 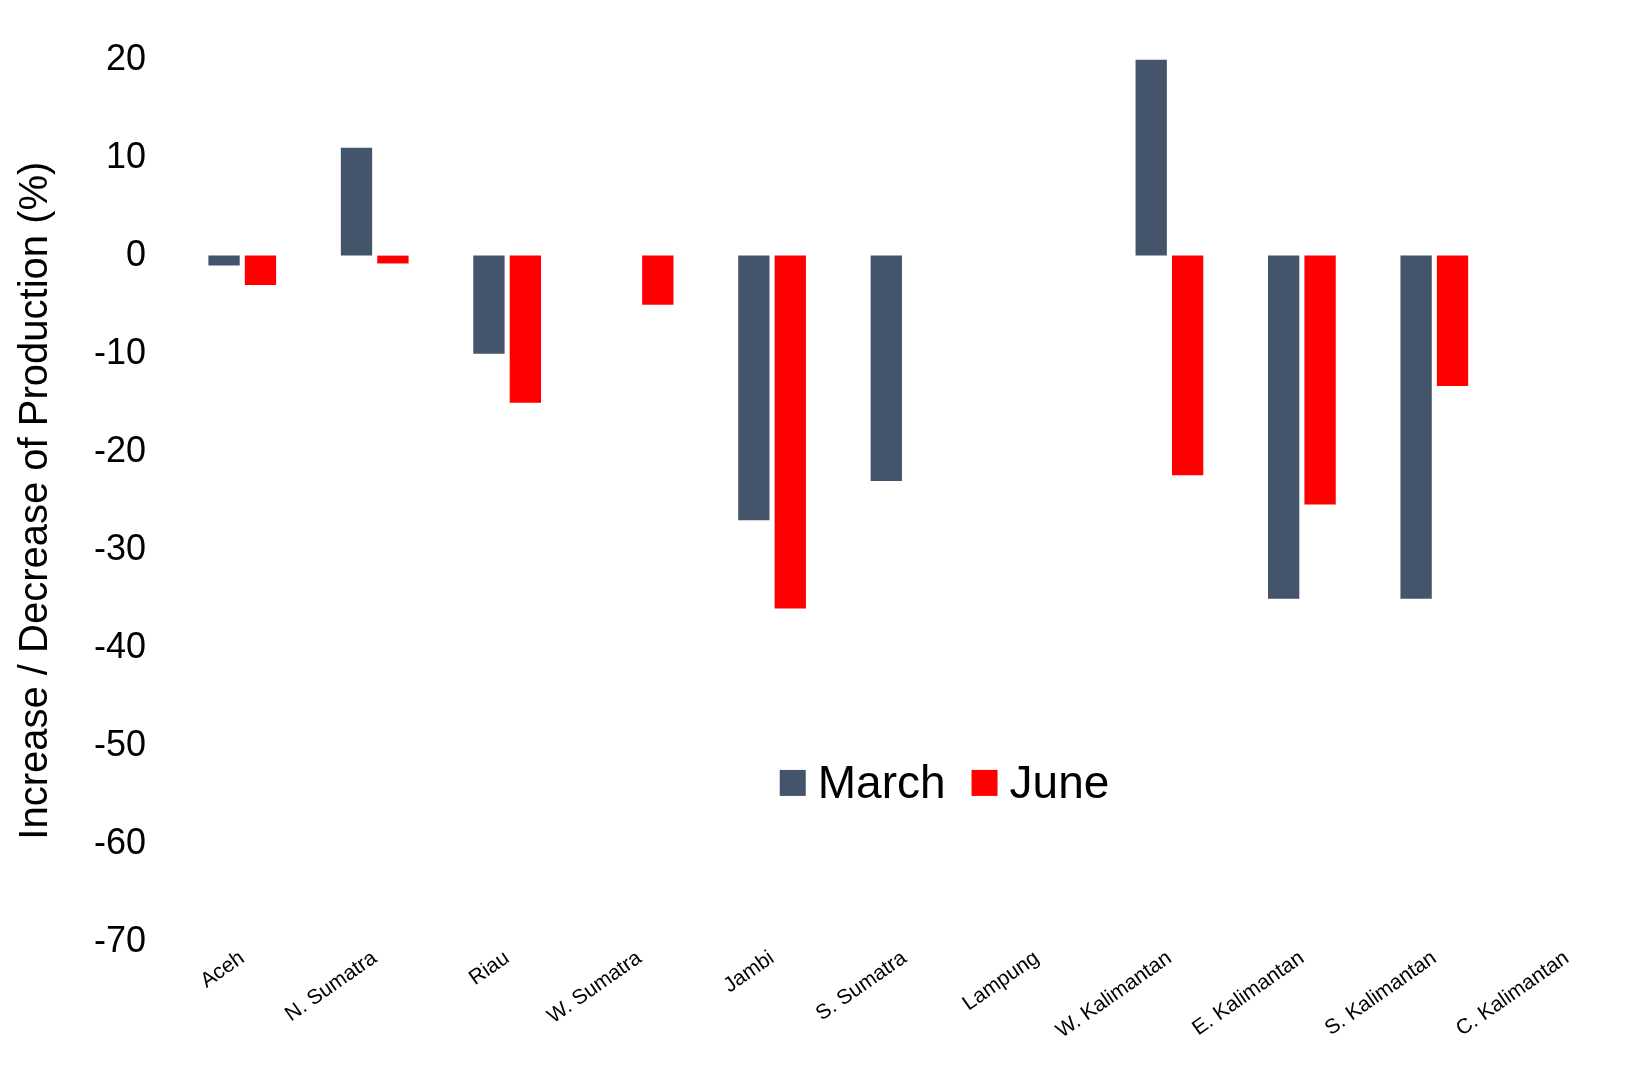 I want to click on legend-label: June, so click(x=1059, y=781).